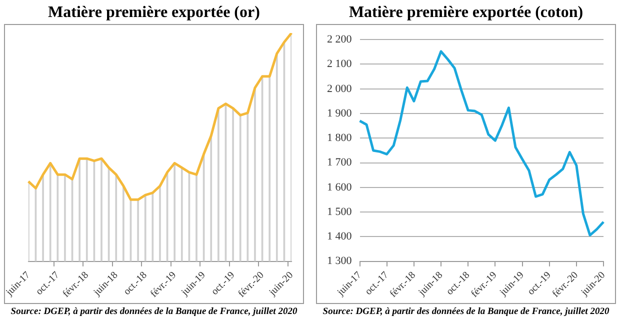 This screenshot has width=620, height=330. Describe the element at coordinates (466, 13) in the screenshot. I see `chart-title: Matière première exportée (coton)` at that location.